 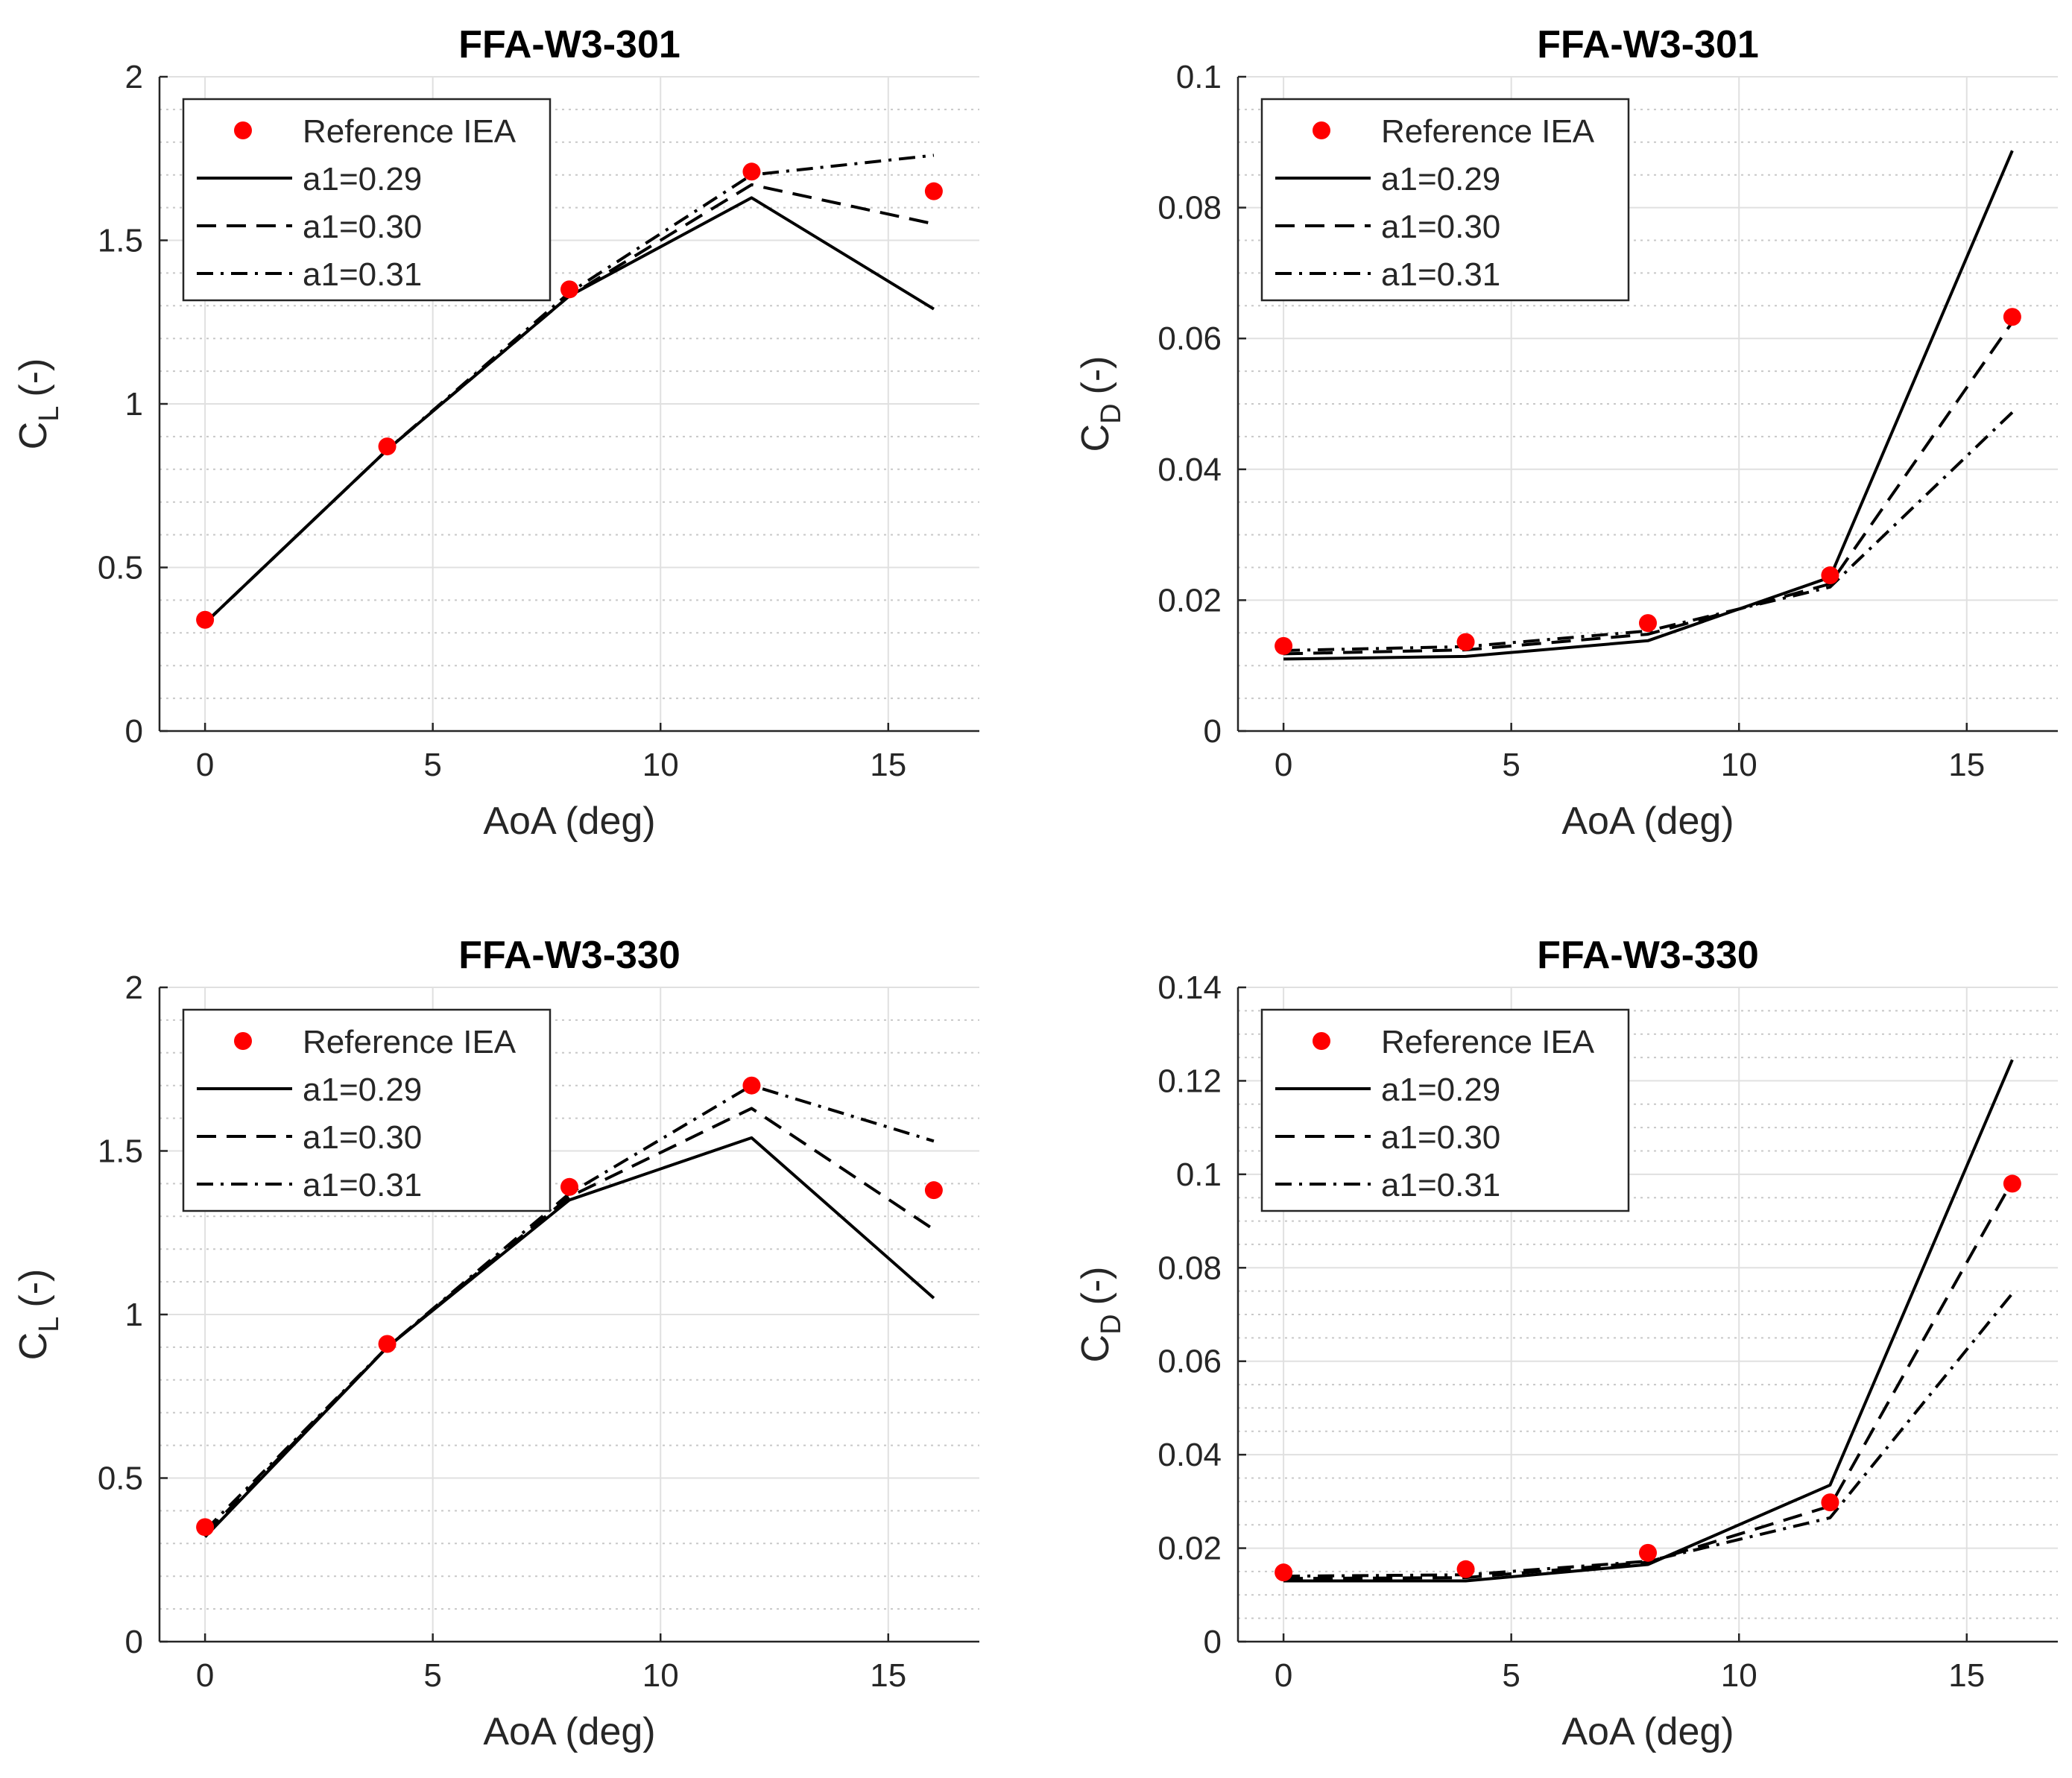 What do you see at coordinates (1445, 200) in the screenshot?
I see `legend-box` at bounding box center [1445, 200].